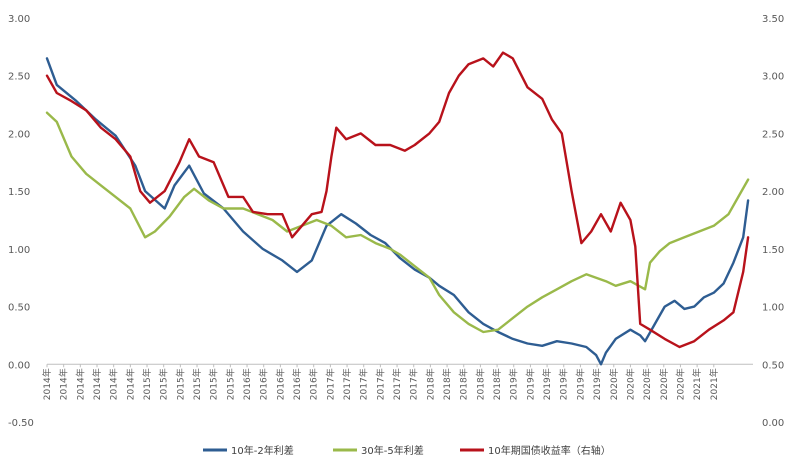 Image resolution: width=800 pixels, height=471 pixels. Describe the element at coordinates (21, 423) in the screenshot. I see `left-tick-label: -0.50` at that location.